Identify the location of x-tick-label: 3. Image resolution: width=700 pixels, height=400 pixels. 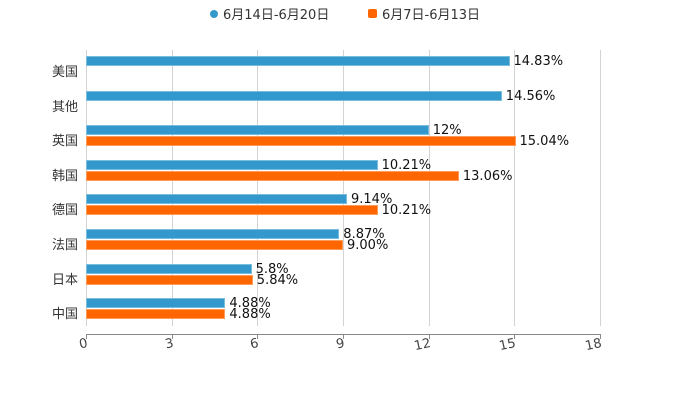
(169, 344).